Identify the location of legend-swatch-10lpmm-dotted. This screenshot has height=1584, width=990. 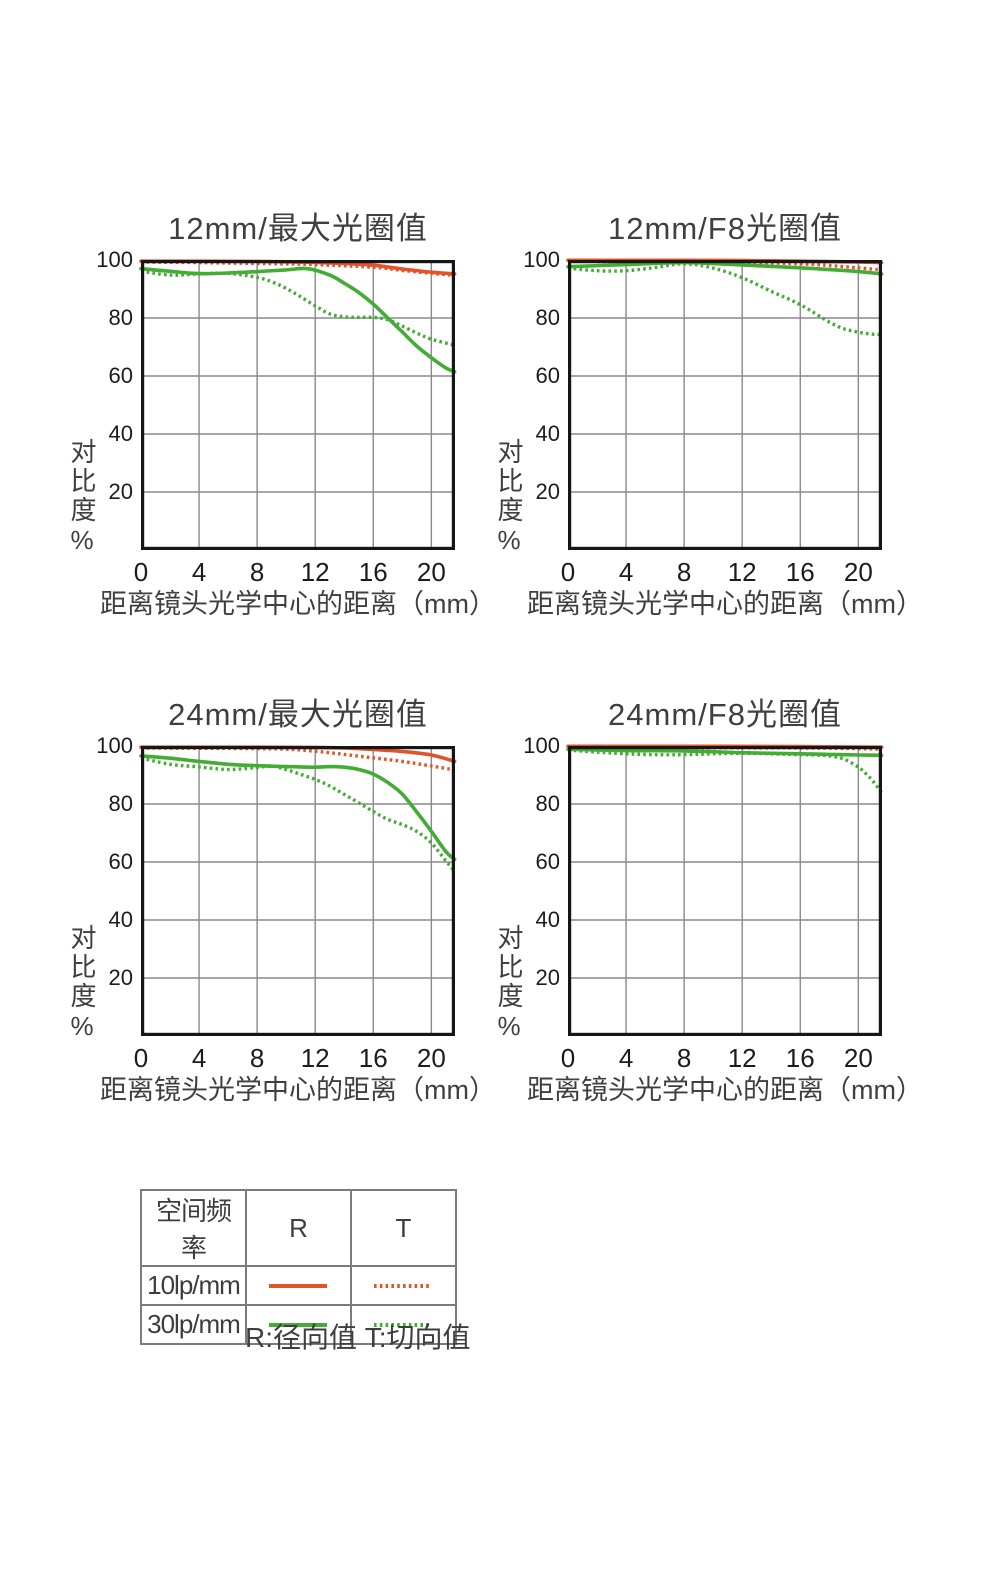
(403, 1285).